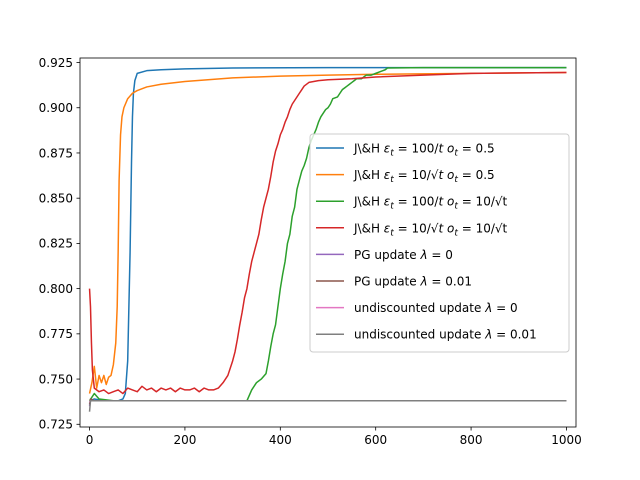 The width and height of the screenshot is (640, 480). I want to click on legend-label-5: PG update λ = 0, so click(403, 255).